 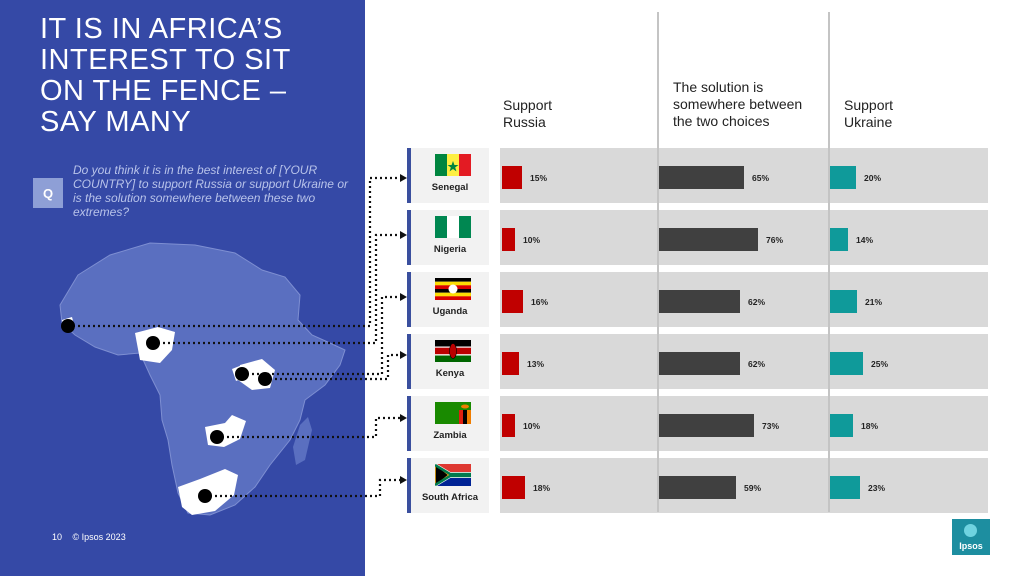 I want to click on bar-ukraine-zambia, so click(x=841, y=425).